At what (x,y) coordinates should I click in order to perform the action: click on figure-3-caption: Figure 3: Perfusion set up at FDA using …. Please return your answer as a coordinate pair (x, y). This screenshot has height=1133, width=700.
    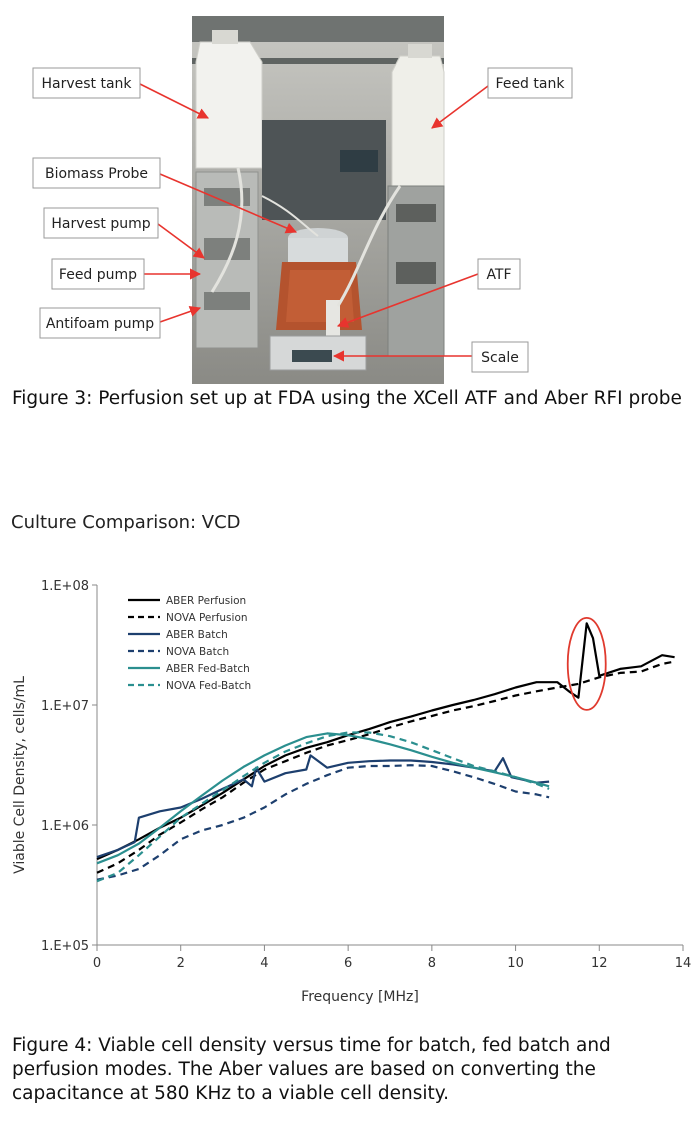
    Looking at the image, I should click on (347, 398).